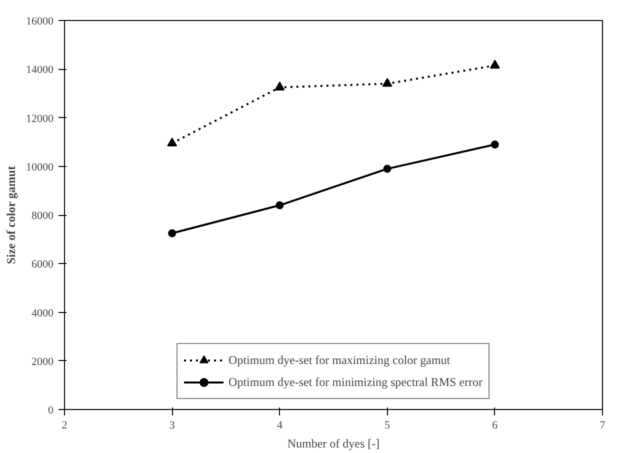 Image resolution: width=622 pixels, height=453 pixels. I want to click on x-tick-label: 6, so click(495, 426).